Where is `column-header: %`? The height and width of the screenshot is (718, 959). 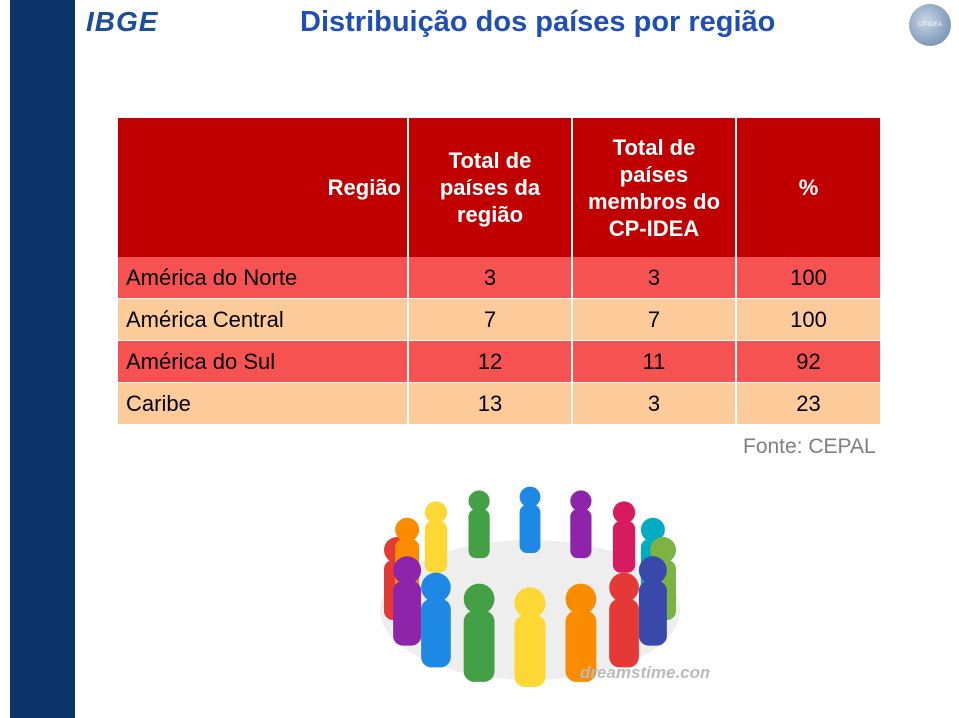
column-header: % is located at coordinates (808, 187).